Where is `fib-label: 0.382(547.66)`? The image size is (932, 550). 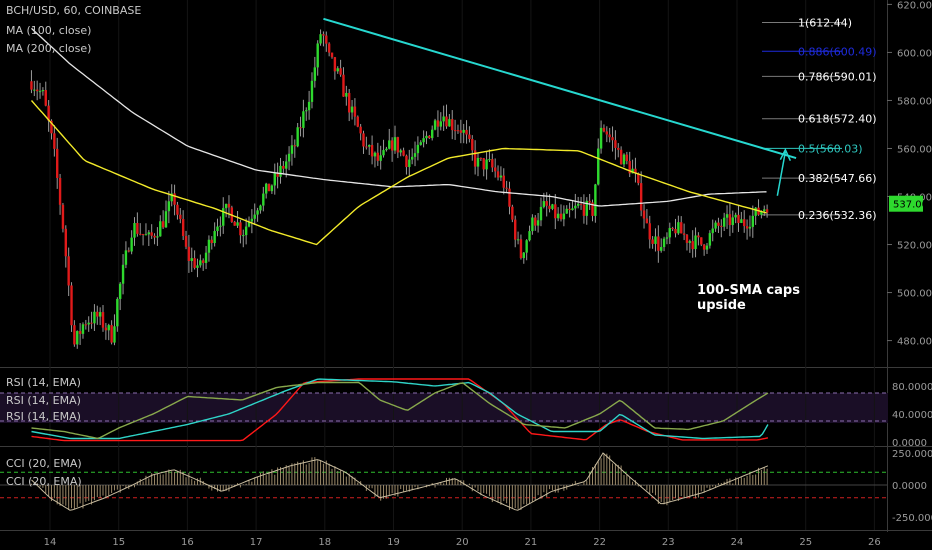
fib-label: 0.382(547.66) is located at coordinates (837, 178).